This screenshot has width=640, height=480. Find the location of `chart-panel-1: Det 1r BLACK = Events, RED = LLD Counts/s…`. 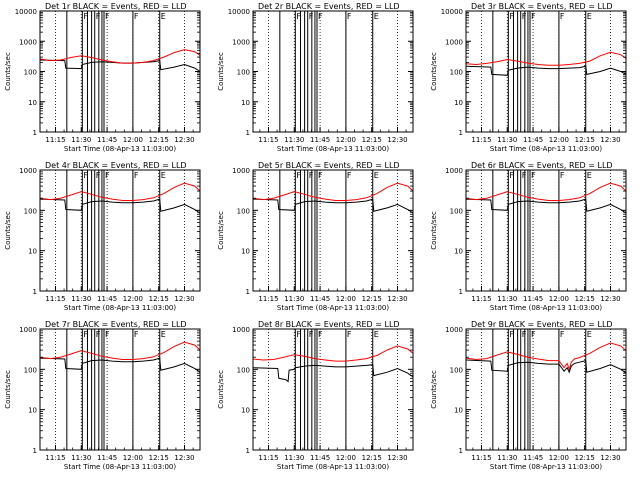

chart-panel-1: Det 1r BLACK = Events, RED = LLD Counts/s… is located at coordinates (102, 77).